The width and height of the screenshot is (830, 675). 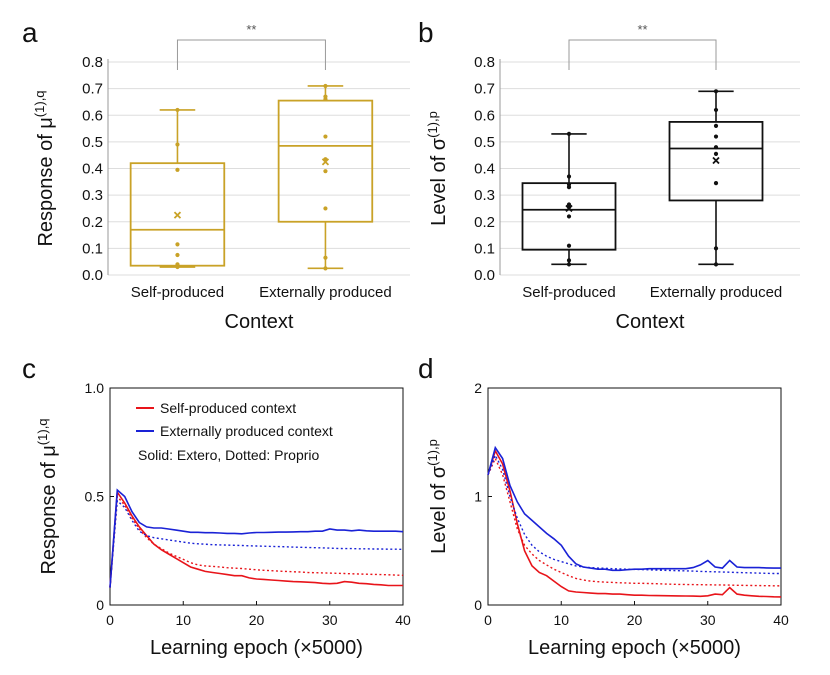 What do you see at coordinates (478, 497) in the screenshot?
I see `y-tick-label: 1` at bounding box center [478, 497].